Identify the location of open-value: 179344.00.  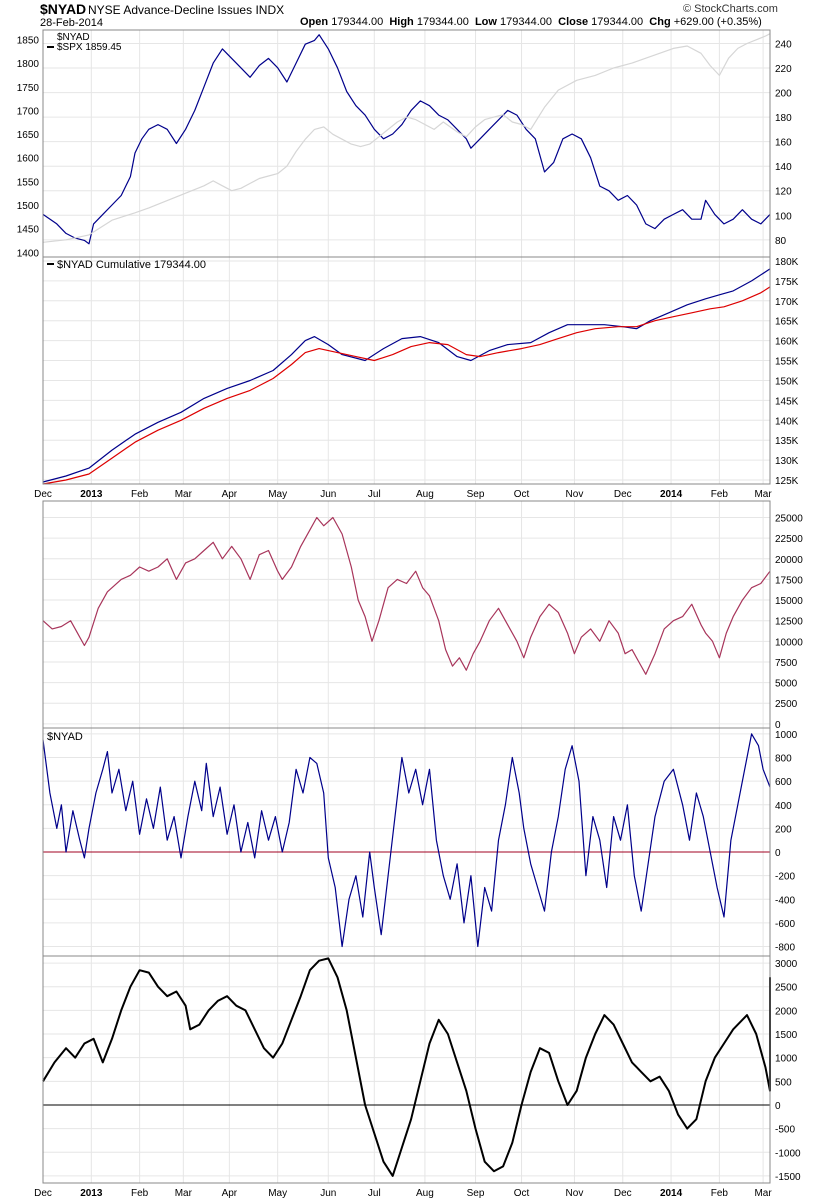
(357, 22).